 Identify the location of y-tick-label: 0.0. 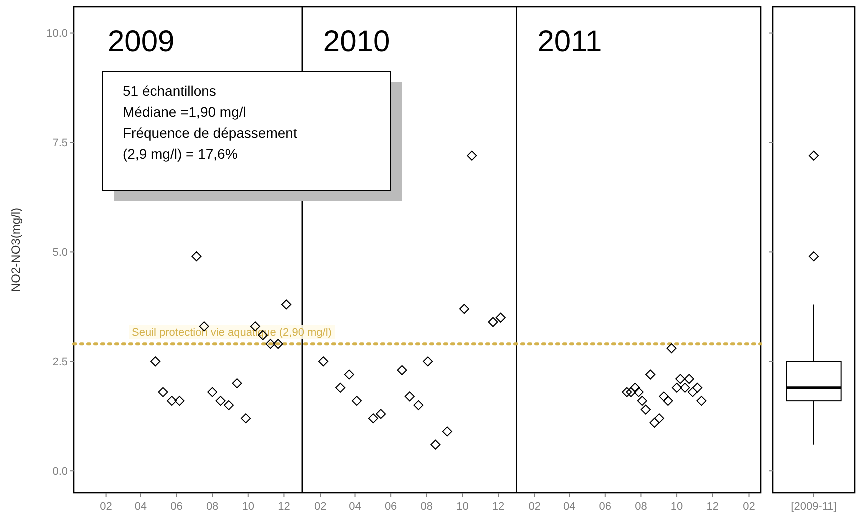
(60, 472).